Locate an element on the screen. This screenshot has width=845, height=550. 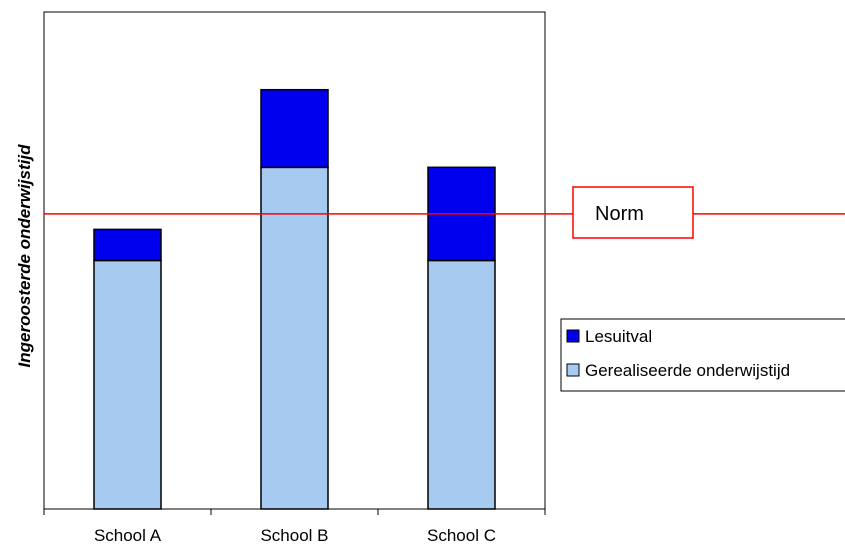
legend-frame is located at coordinates (702, 355).